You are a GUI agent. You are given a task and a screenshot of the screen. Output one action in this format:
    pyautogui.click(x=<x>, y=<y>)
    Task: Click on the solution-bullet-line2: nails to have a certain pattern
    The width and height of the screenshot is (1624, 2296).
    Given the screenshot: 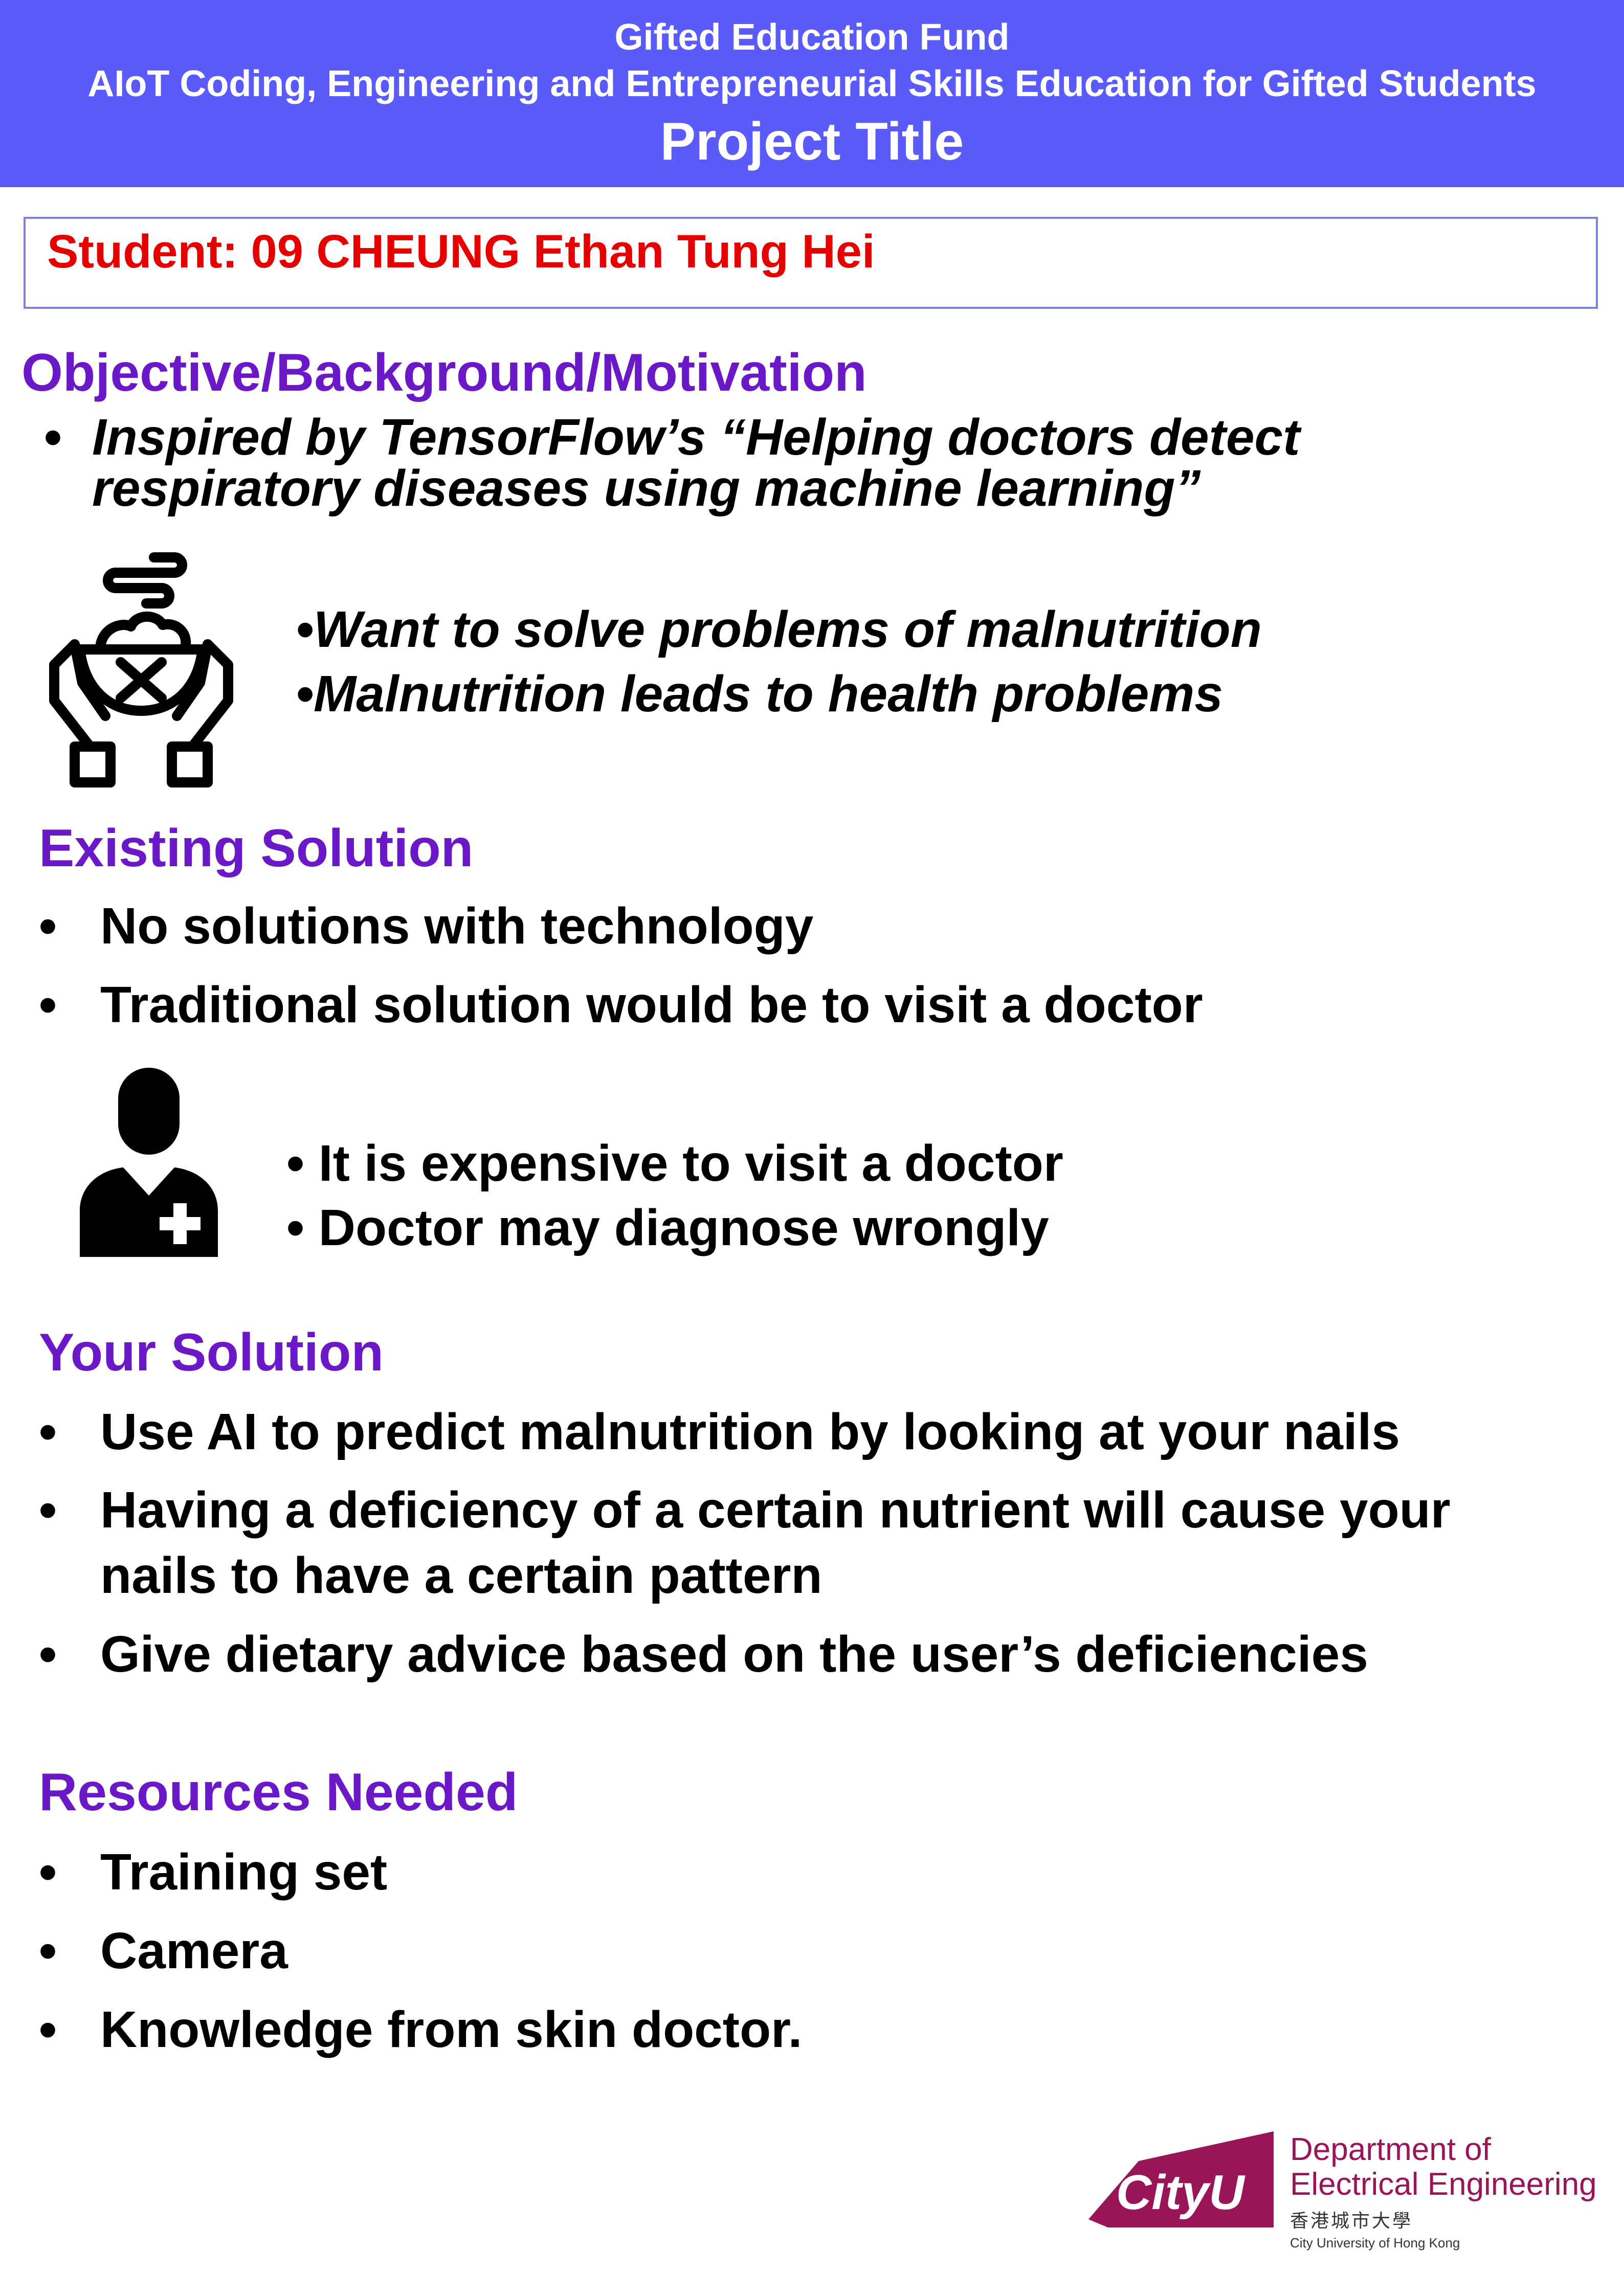 What is the action you would take?
    pyautogui.click(x=461, y=1576)
    